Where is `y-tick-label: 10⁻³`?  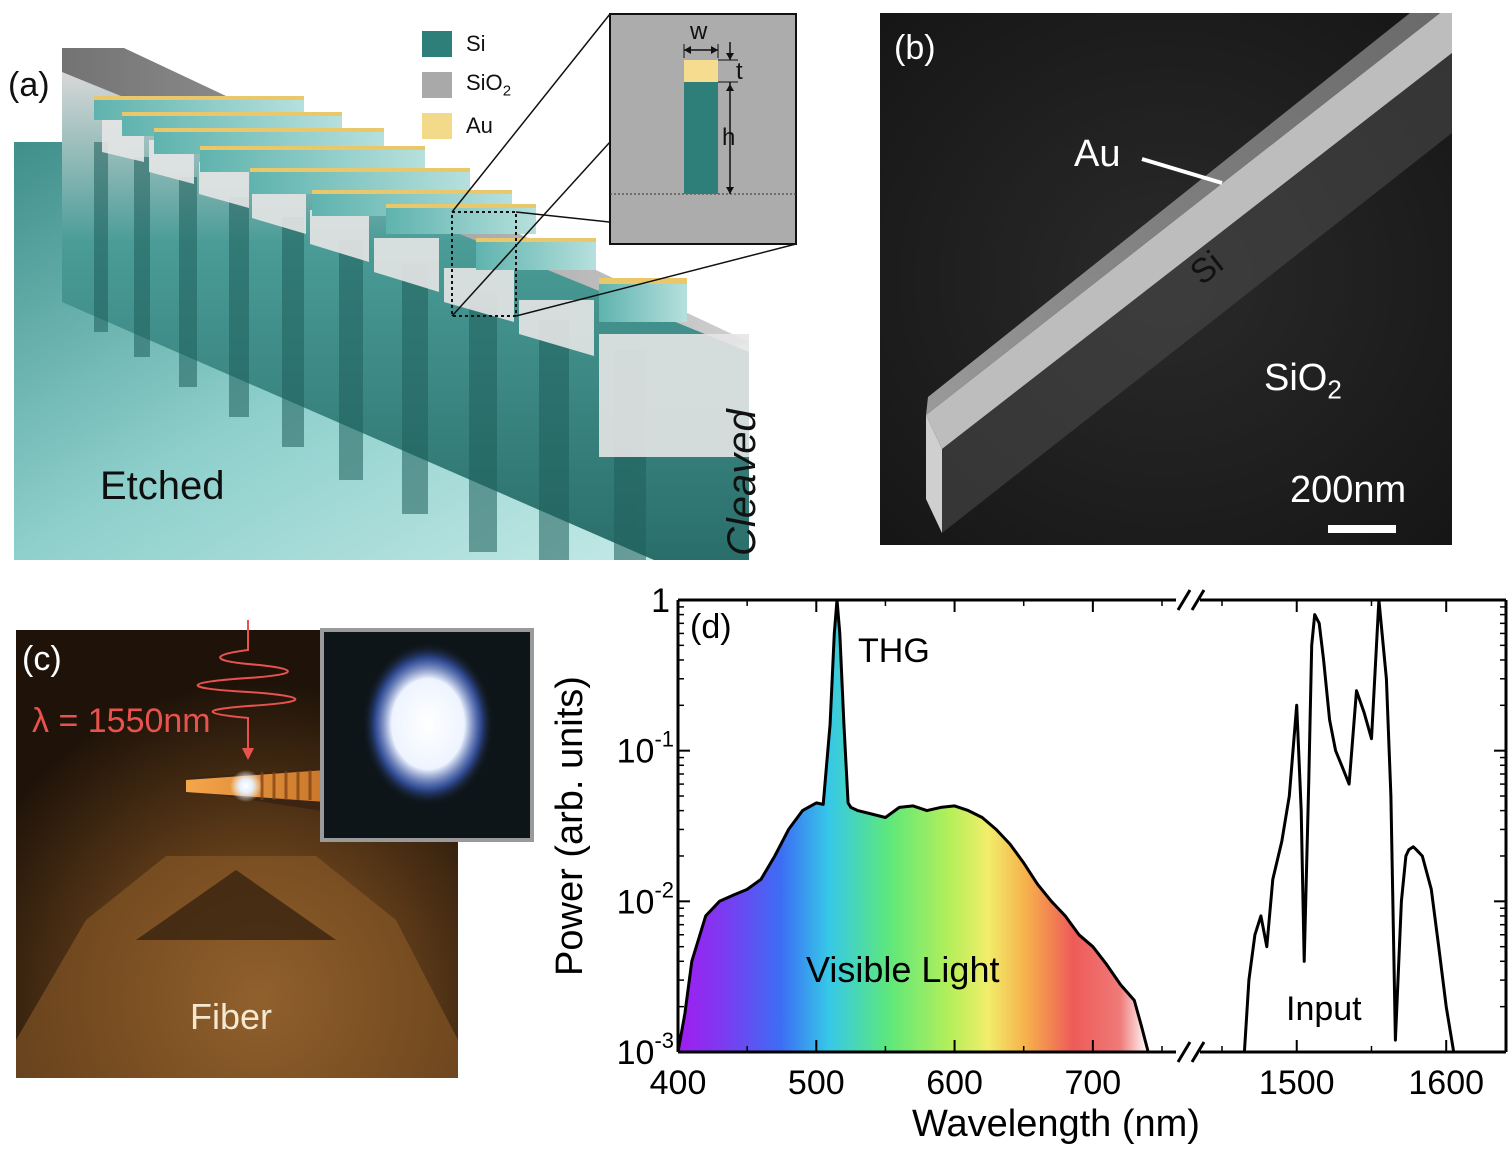
y-tick-label: 10⁻³ is located at coordinates (645, 1050).